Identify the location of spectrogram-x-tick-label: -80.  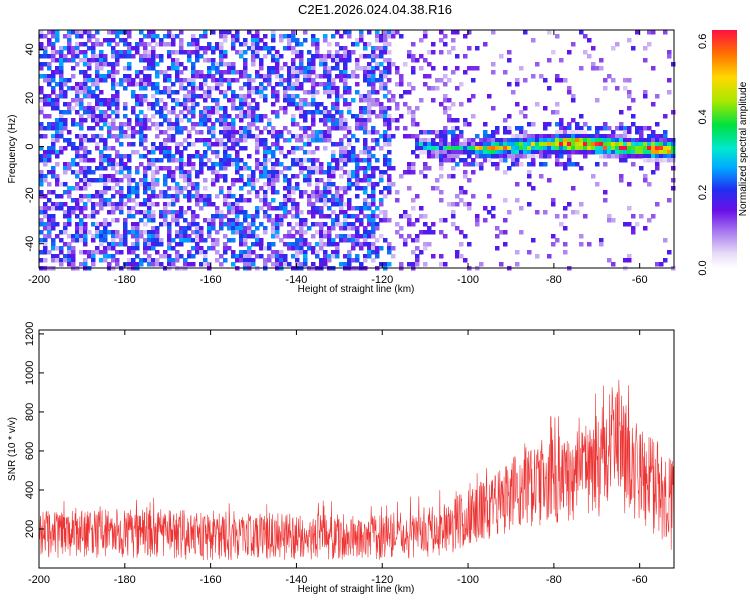
(554, 280).